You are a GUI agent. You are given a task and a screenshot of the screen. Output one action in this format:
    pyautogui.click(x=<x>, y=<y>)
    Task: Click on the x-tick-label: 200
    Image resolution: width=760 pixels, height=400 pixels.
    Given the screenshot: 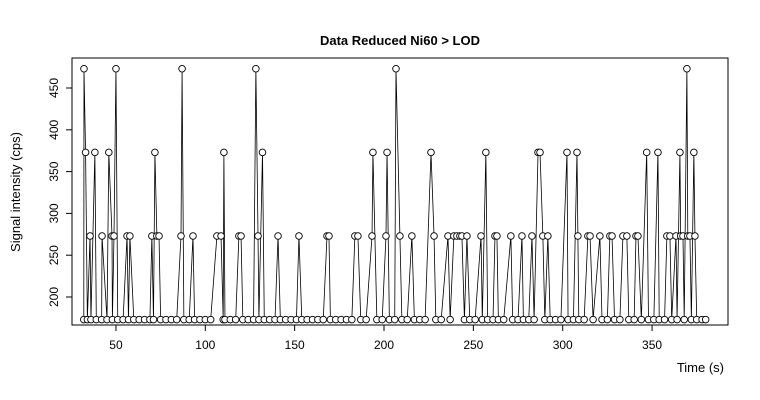 What is the action you would take?
    pyautogui.click(x=384, y=345)
    